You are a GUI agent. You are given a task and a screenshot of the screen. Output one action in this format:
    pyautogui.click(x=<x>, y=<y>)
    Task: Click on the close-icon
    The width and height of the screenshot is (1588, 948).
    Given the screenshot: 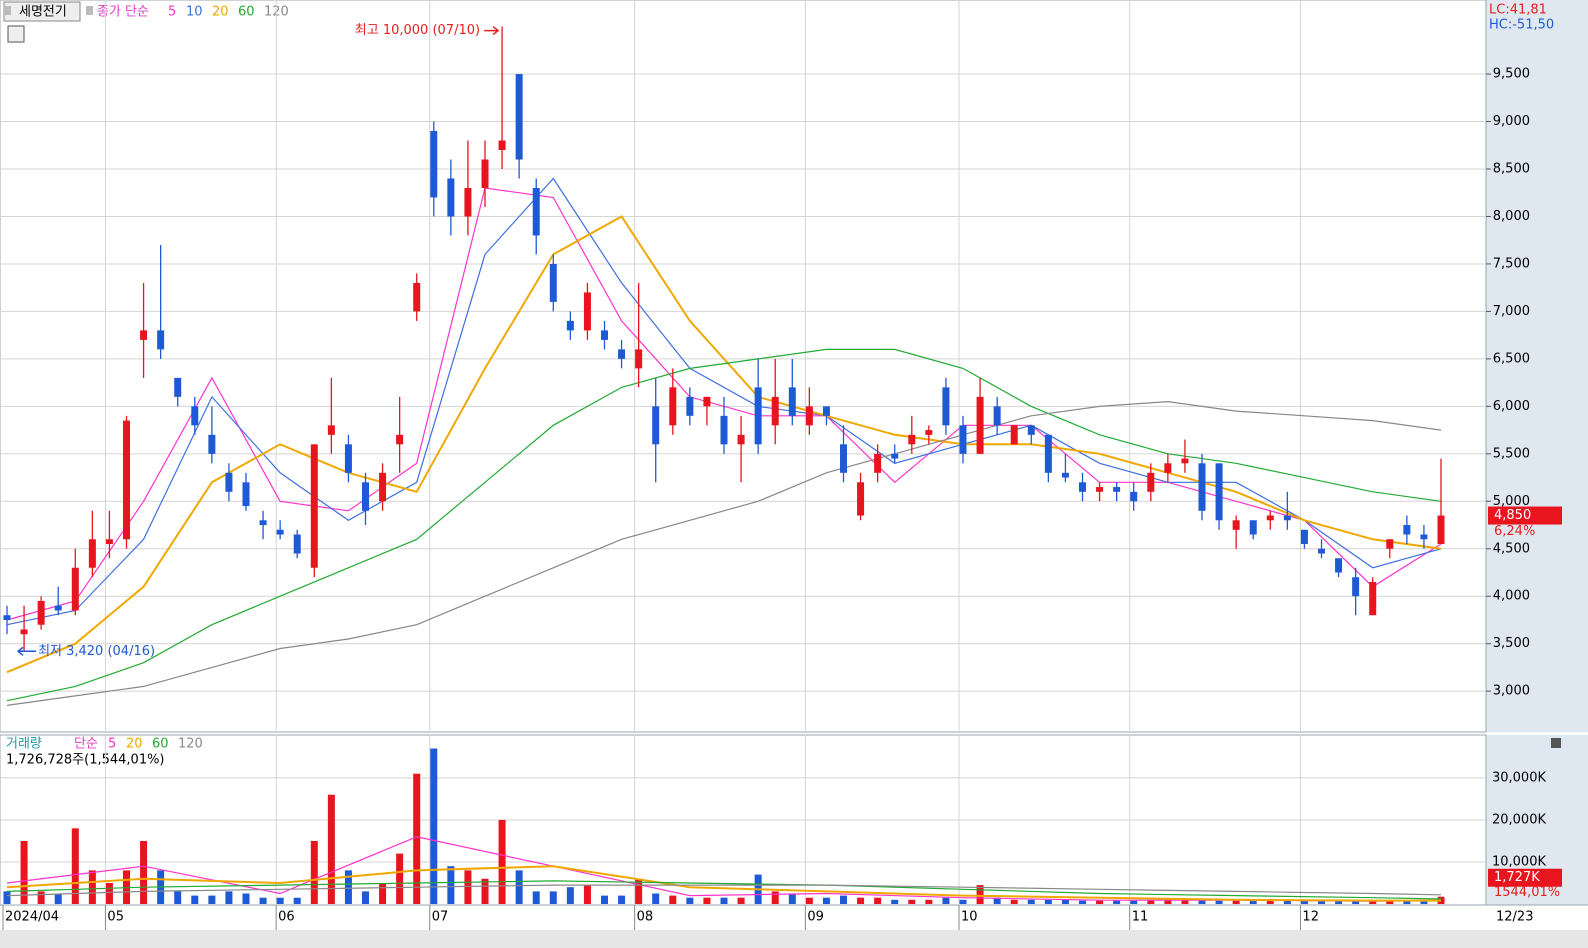 What is the action you would take?
    pyautogui.click(x=1556, y=743)
    